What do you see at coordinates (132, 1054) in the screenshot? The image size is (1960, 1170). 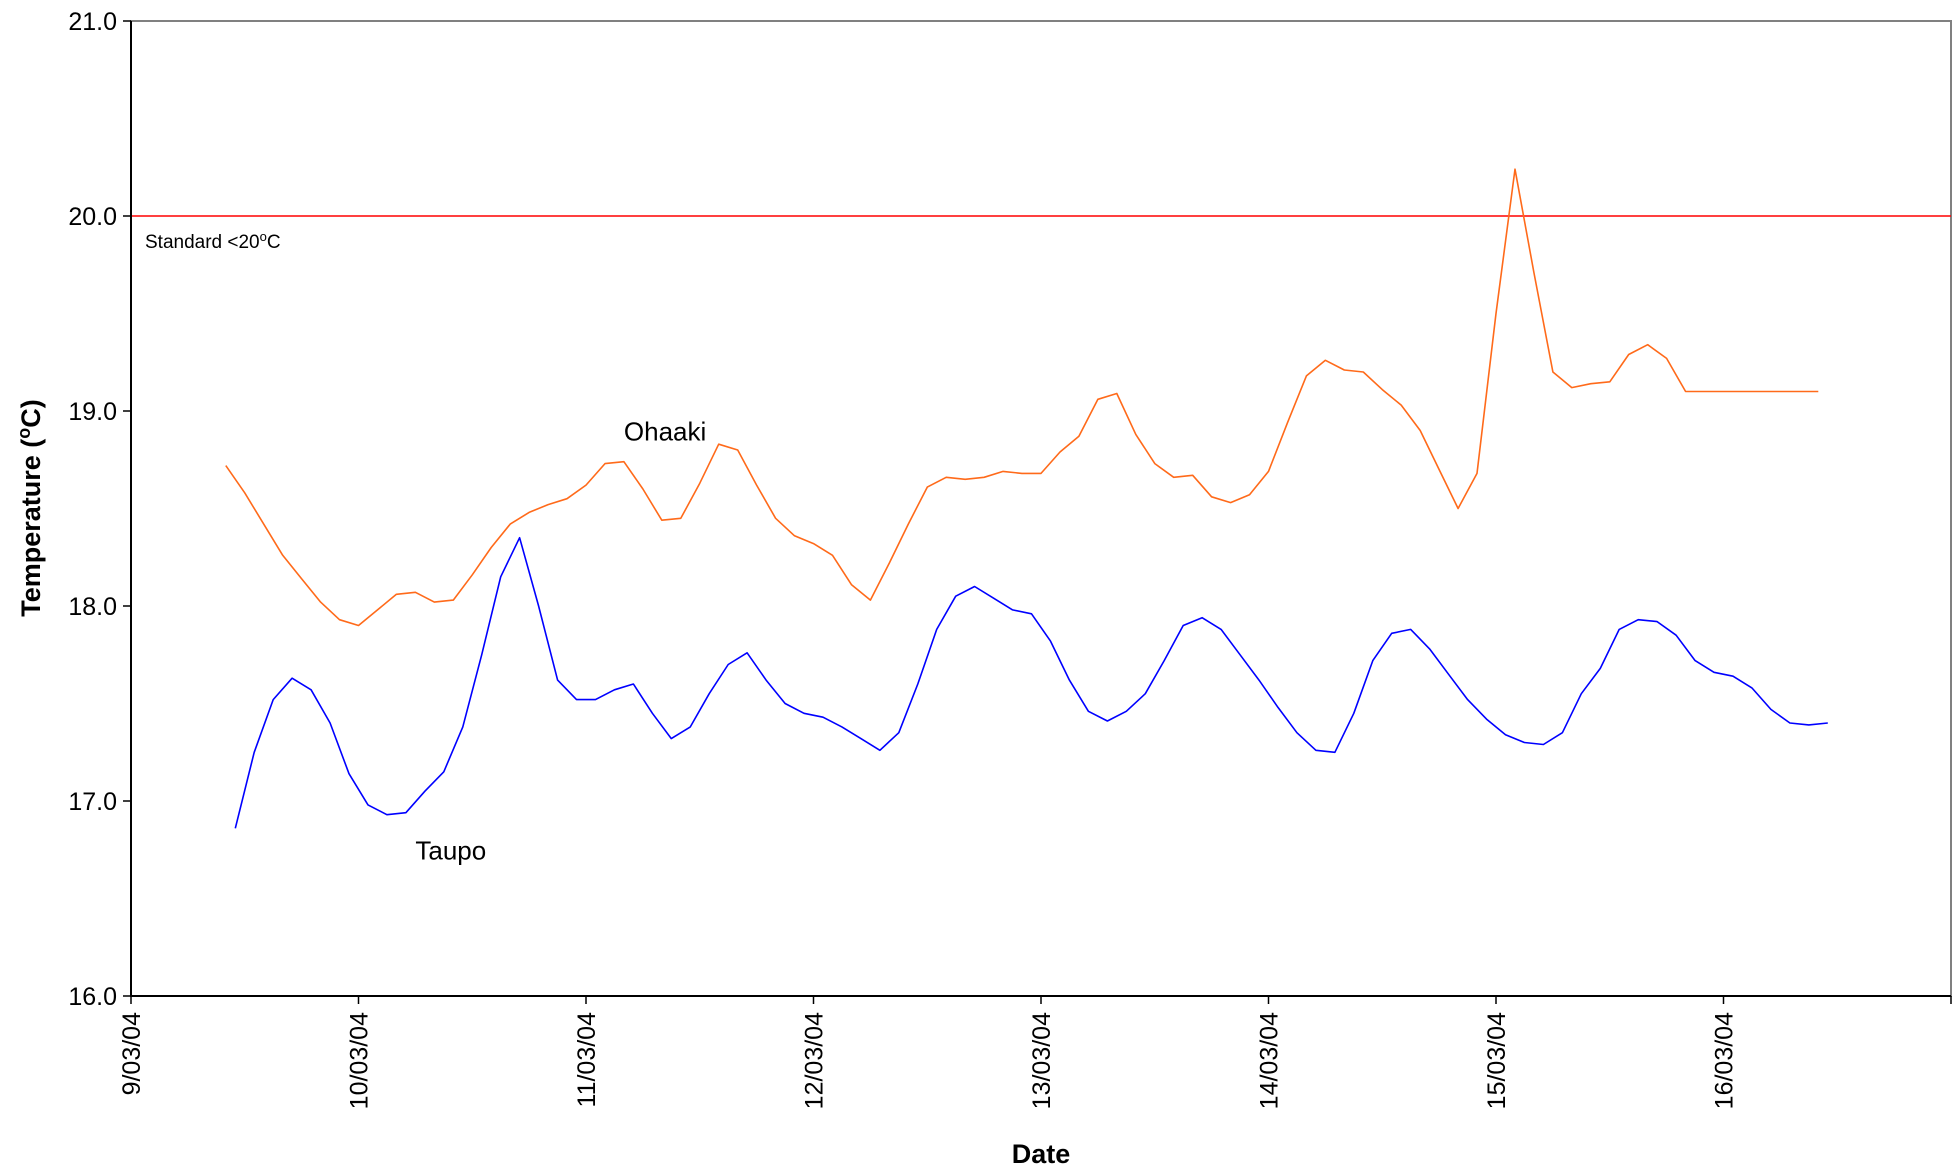 I see `x-tick-label: 9/03/04` at bounding box center [132, 1054].